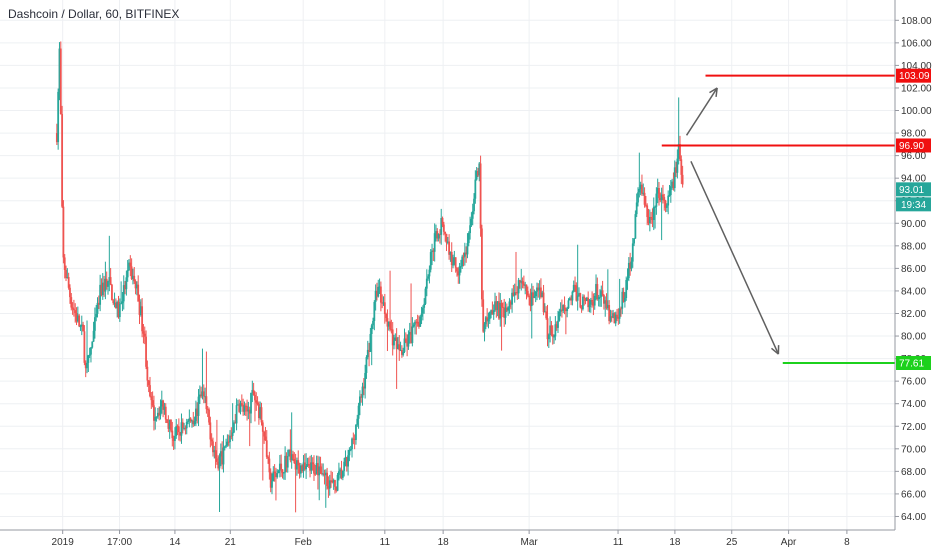  Describe the element at coordinates (618, 542) in the screenshot. I see `time-tick-label: 11` at that location.